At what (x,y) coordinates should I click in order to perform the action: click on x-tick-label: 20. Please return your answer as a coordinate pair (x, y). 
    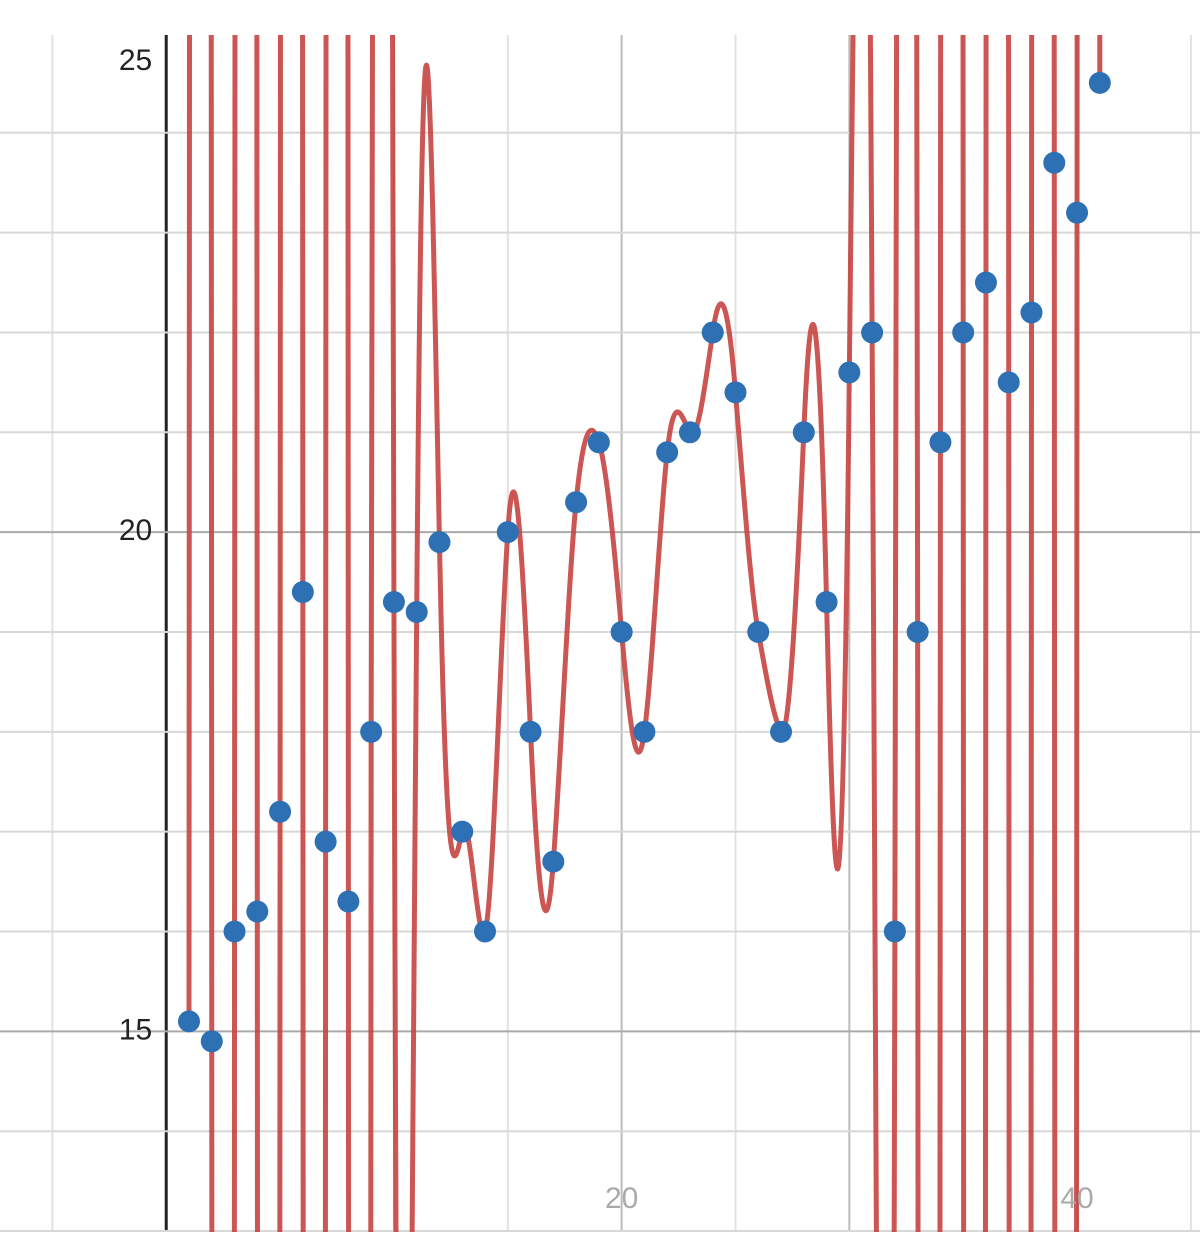
    Looking at the image, I should click on (621, 1198).